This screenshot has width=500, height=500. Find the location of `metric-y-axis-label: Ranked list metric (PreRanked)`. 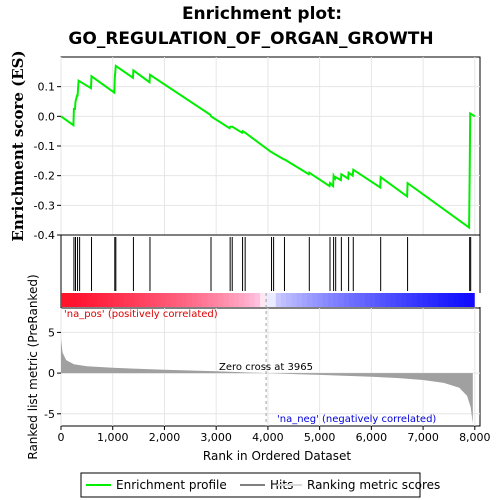

metric-y-axis-label: Ranked list metric (PreRanked) is located at coordinates (33, 366).